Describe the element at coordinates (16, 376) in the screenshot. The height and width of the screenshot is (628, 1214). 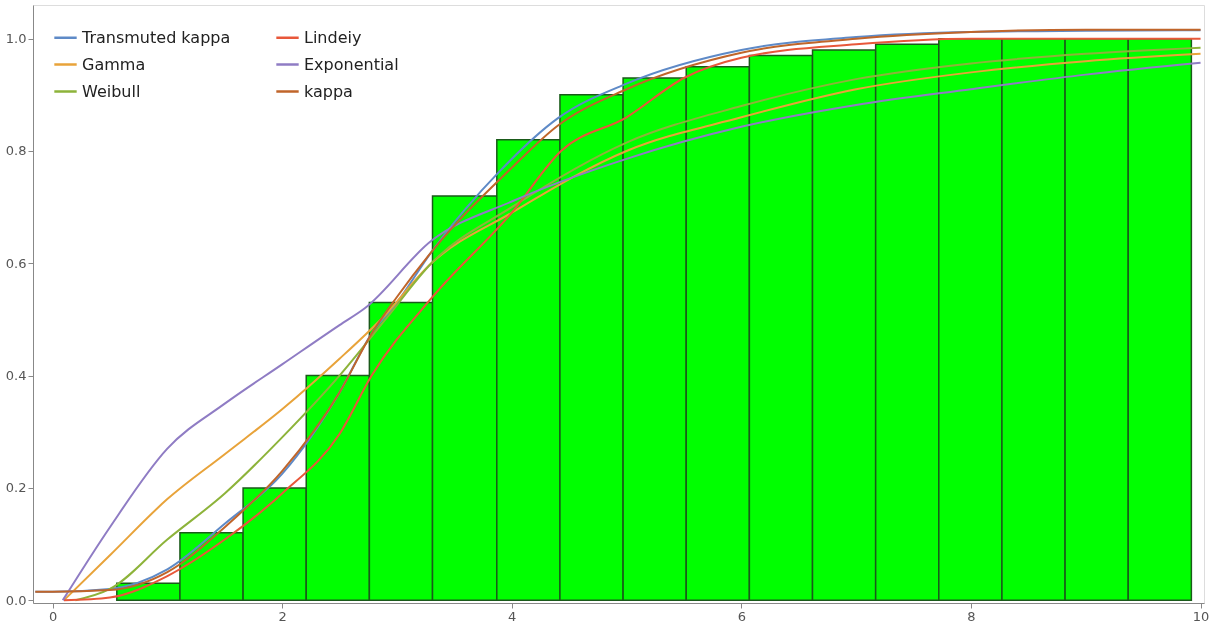
I see `y-tick-label: 0.4` at that location.